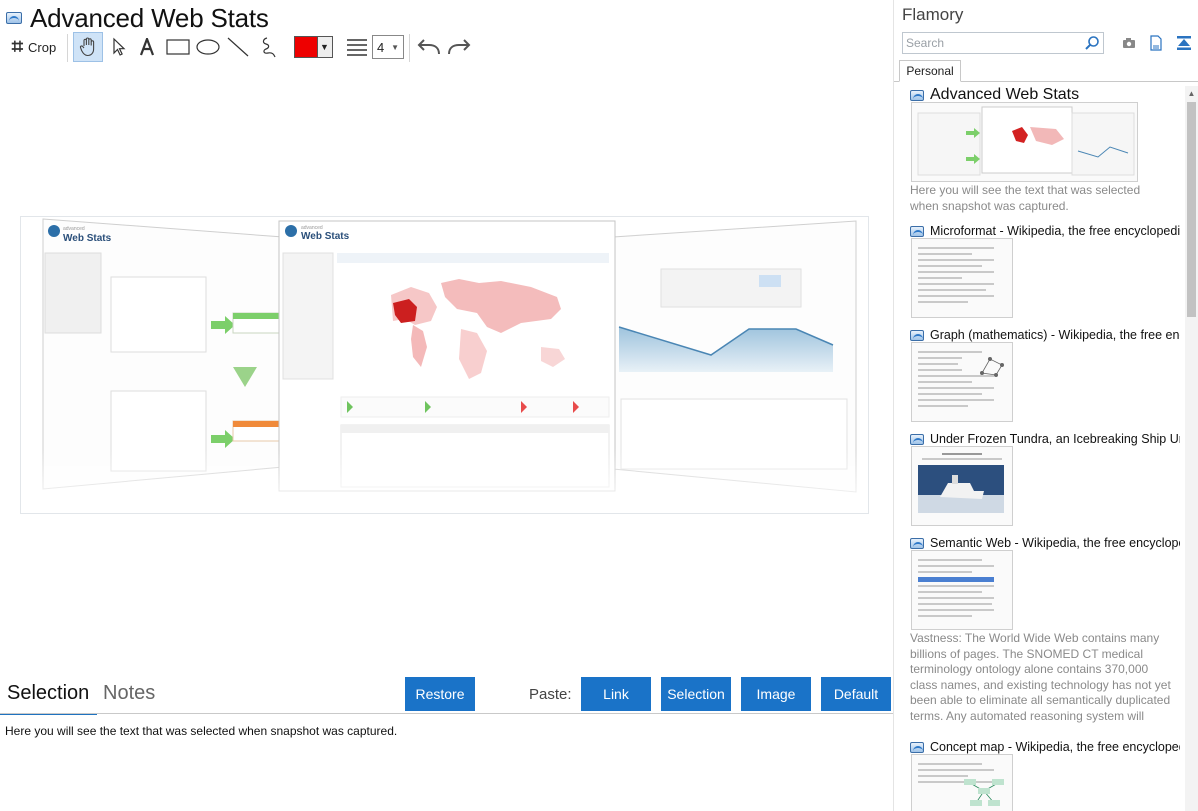  Describe the element at coordinates (550, 694) in the screenshot. I see `paste-label: Paste:` at that location.